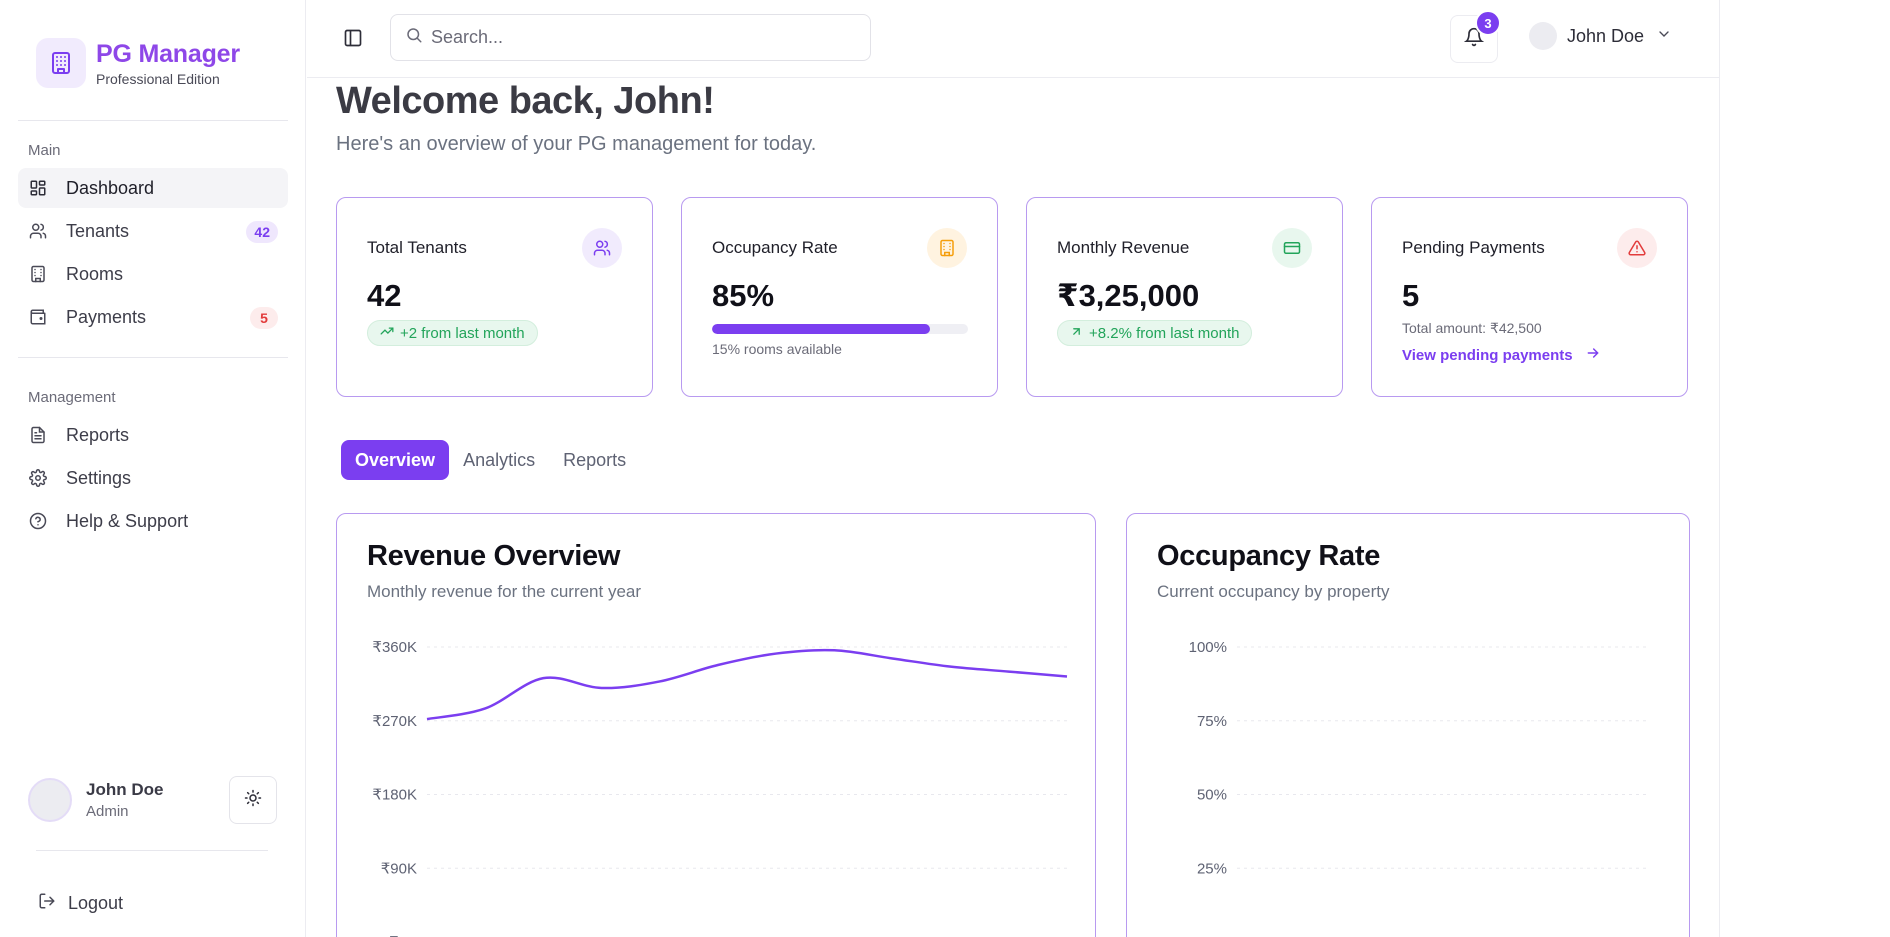  Describe the element at coordinates (1292, 248) in the screenshot. I see `credit-card-icon` at that location.